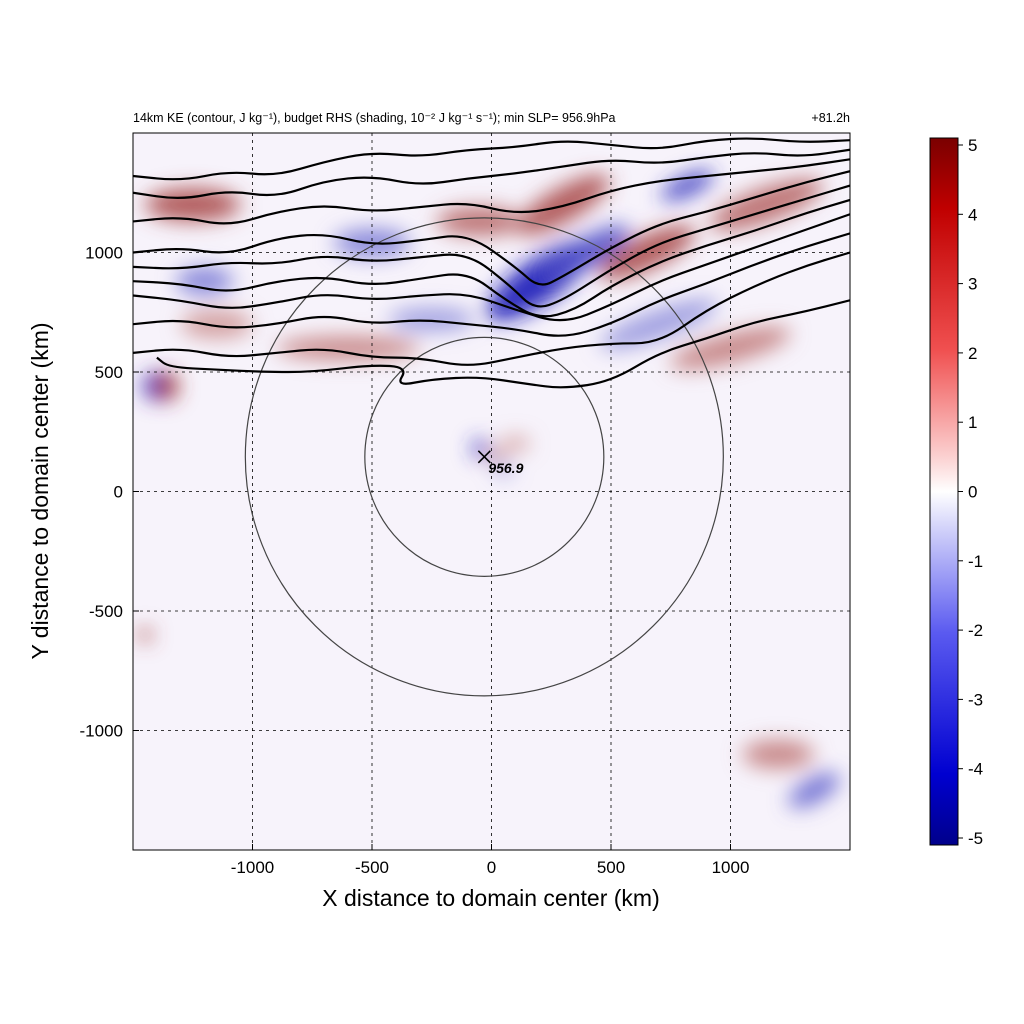  I want to click on y-axis-label: Y distance to domain center (km), so click(40, 490).